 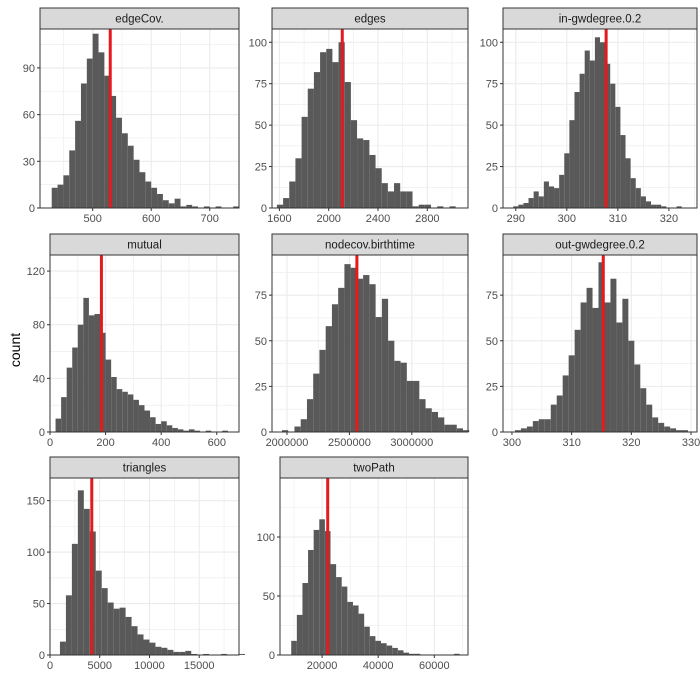 What do you see at coordinates (261, 85) in the screenshot?
I see `y-tick-label: 75` at bounding box center [261, 85].